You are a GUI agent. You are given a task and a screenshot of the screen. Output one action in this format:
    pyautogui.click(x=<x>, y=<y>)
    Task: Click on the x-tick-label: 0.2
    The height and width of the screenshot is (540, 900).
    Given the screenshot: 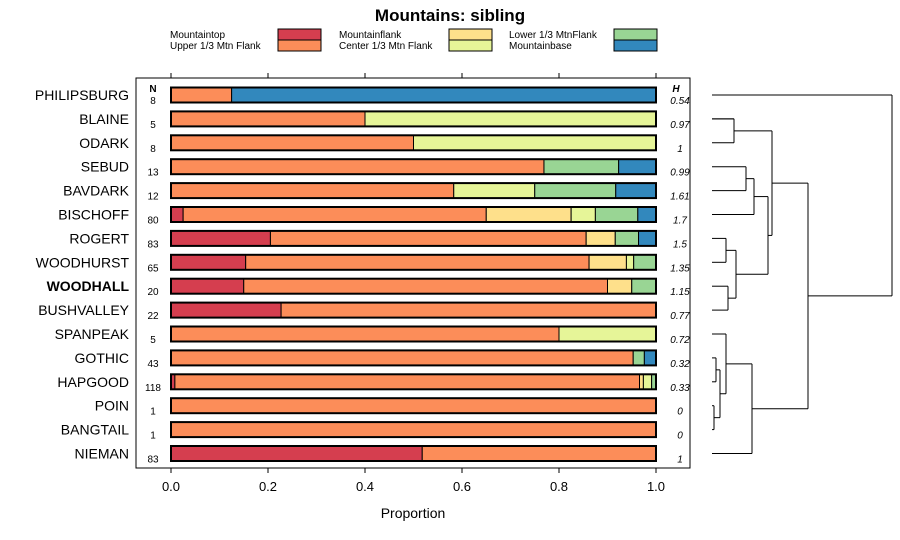 What is the action you would take?
    pyautogui.click(x=268, y=486)
    